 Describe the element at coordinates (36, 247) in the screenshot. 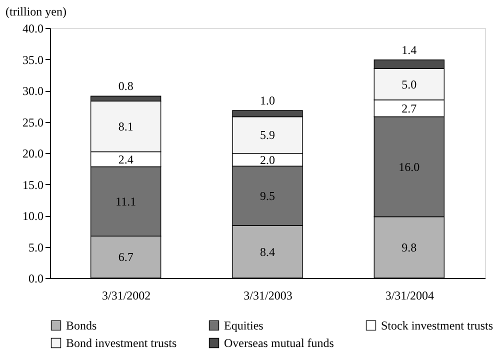

I see `y-tick-label: 5.0` at that location.